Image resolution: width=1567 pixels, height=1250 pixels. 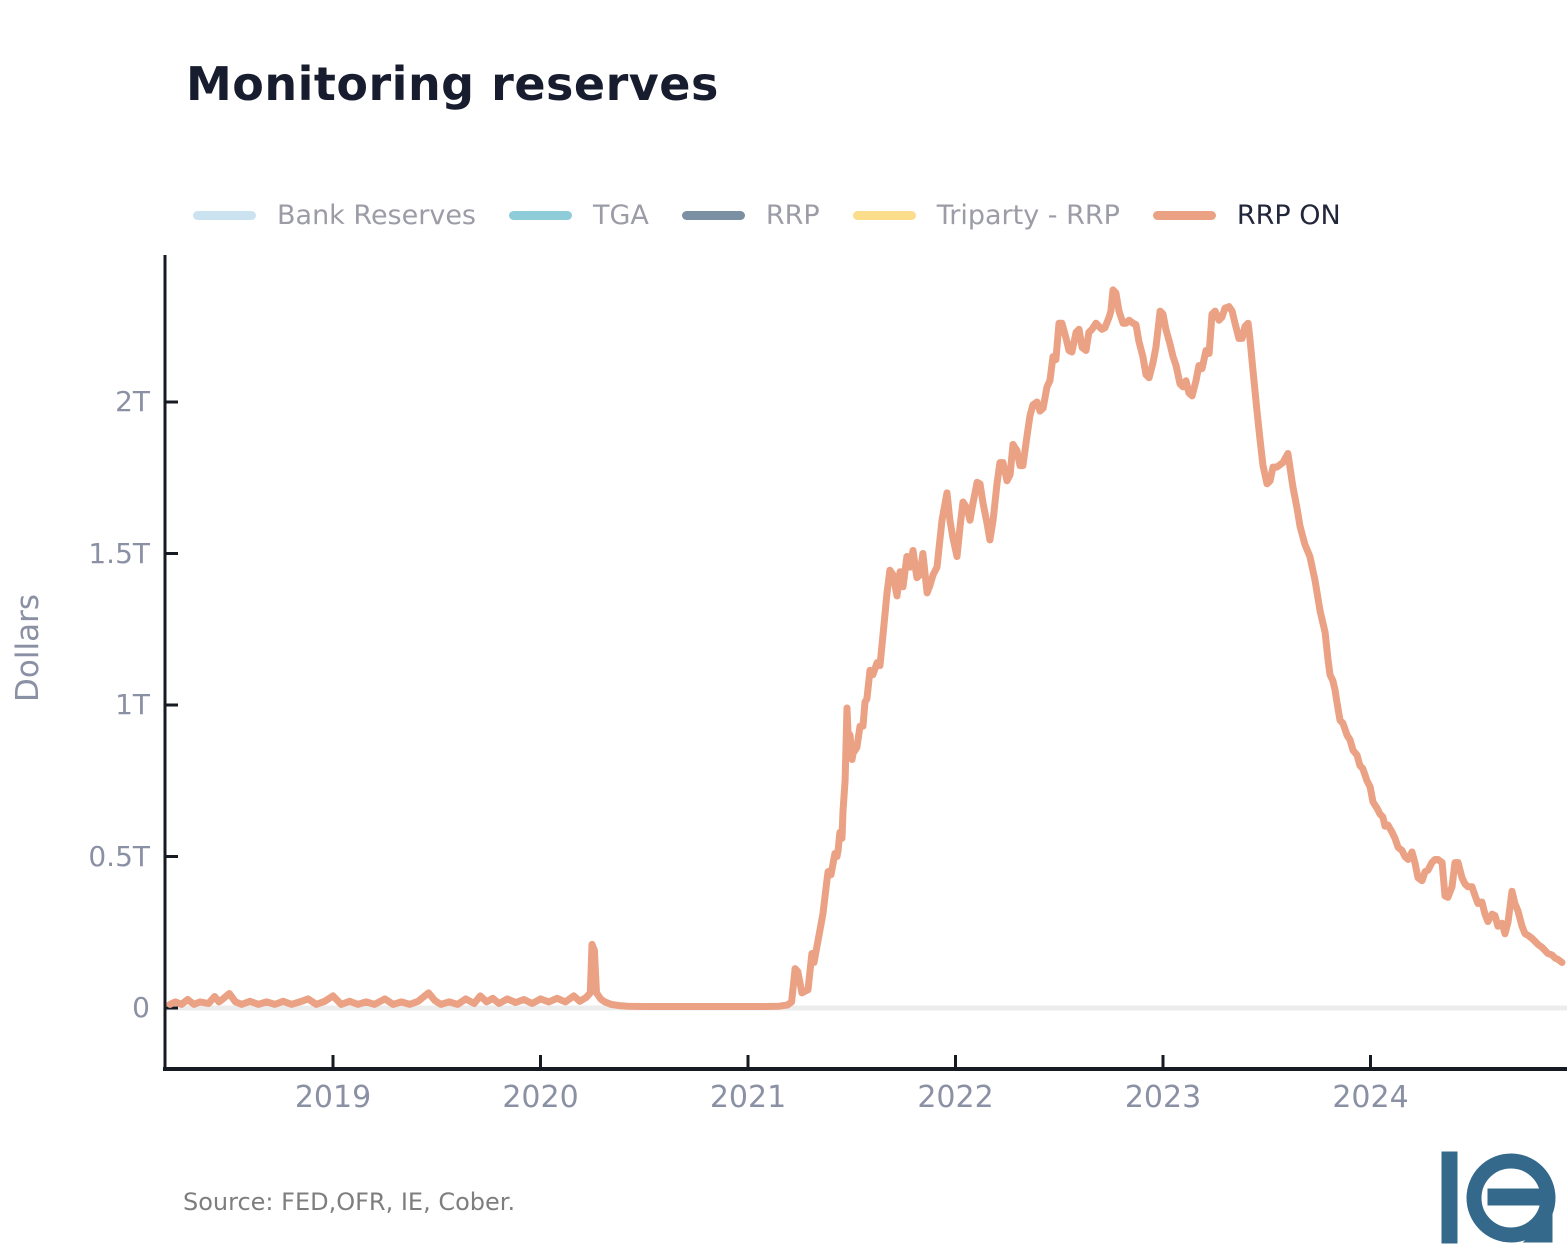 I want to click on legend-label: TGA, so click(x=621, y=215).